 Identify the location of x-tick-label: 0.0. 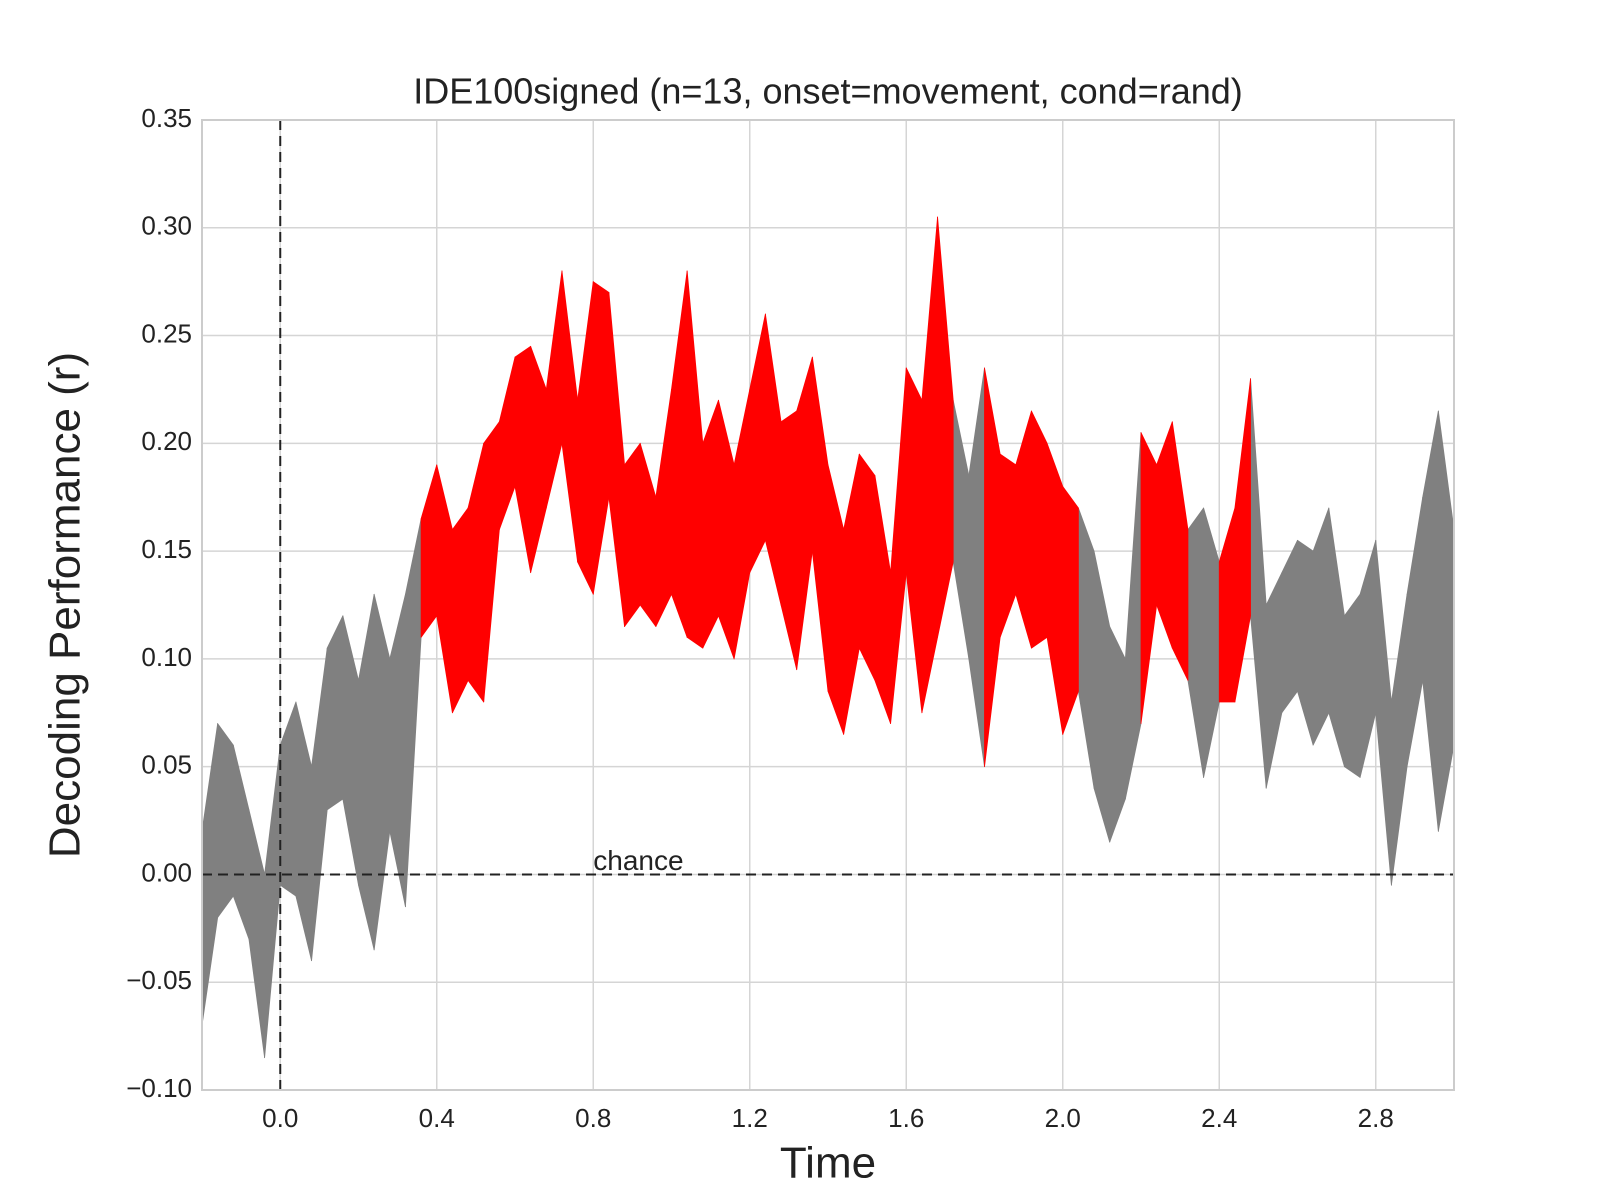
(280, 1118).